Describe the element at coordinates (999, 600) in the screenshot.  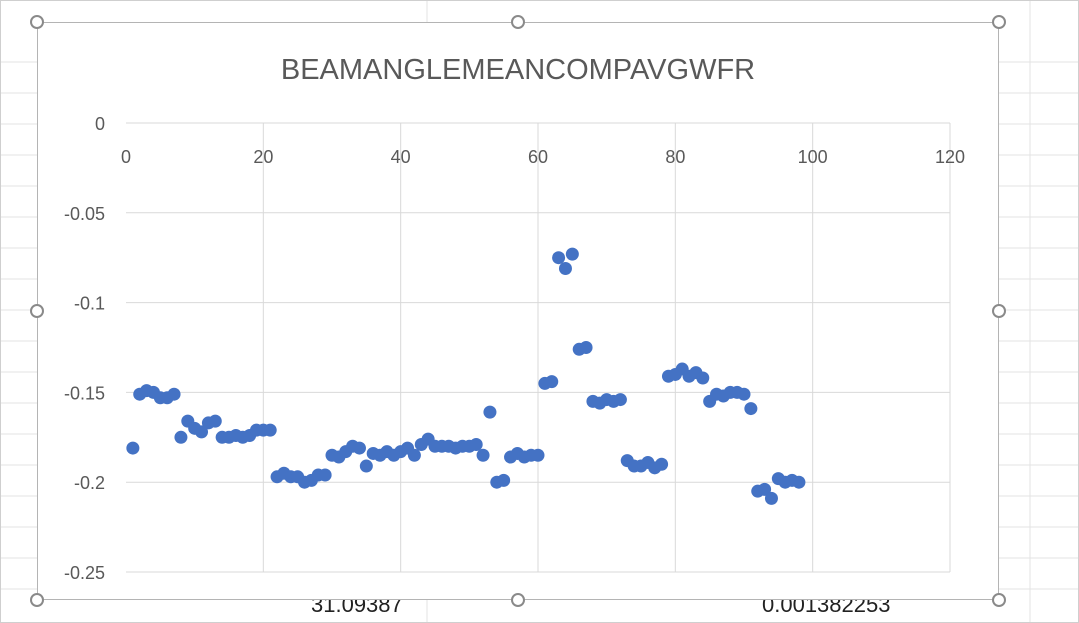
I see `resize-handle-bottom-right` at that location.